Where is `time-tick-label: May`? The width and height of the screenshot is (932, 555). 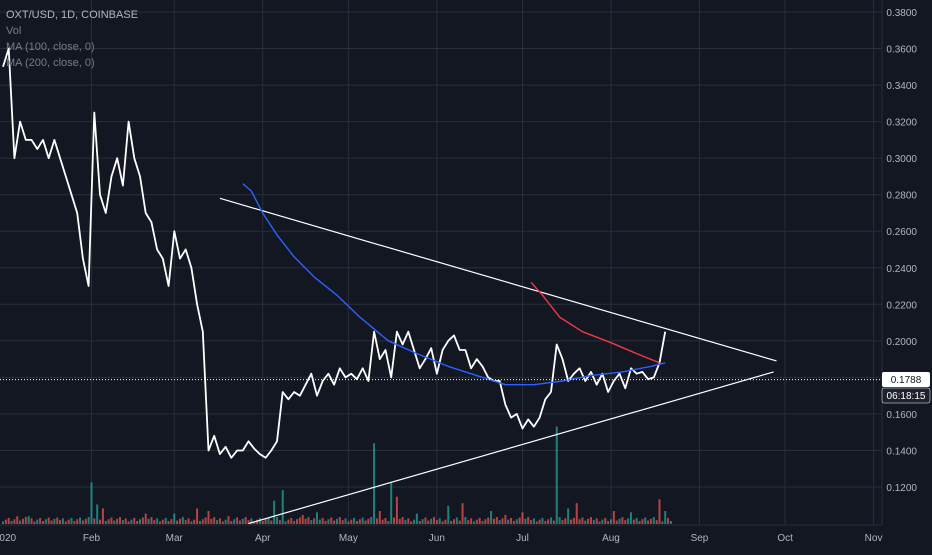 time-tick-label: May is located at coordinates (348, 538).